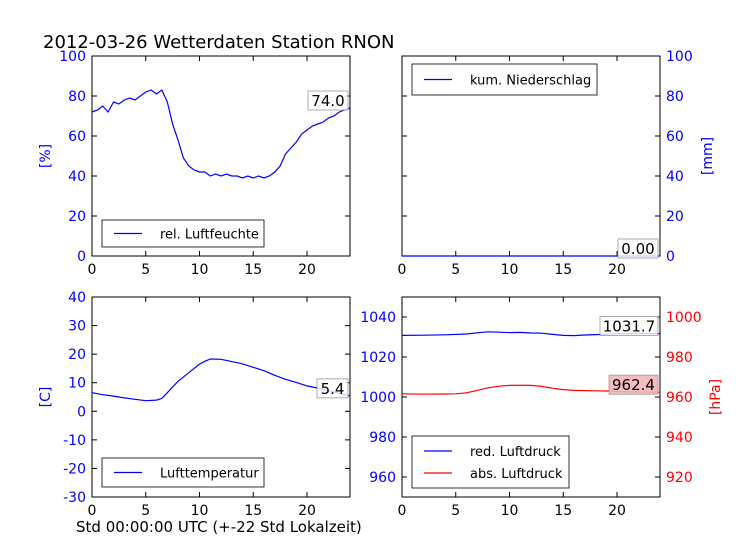  What do you see at coordinates (684, 318) in the screenshot?
I see `secondary-y-tick-label: 1000` at bounding box center [684, 318].